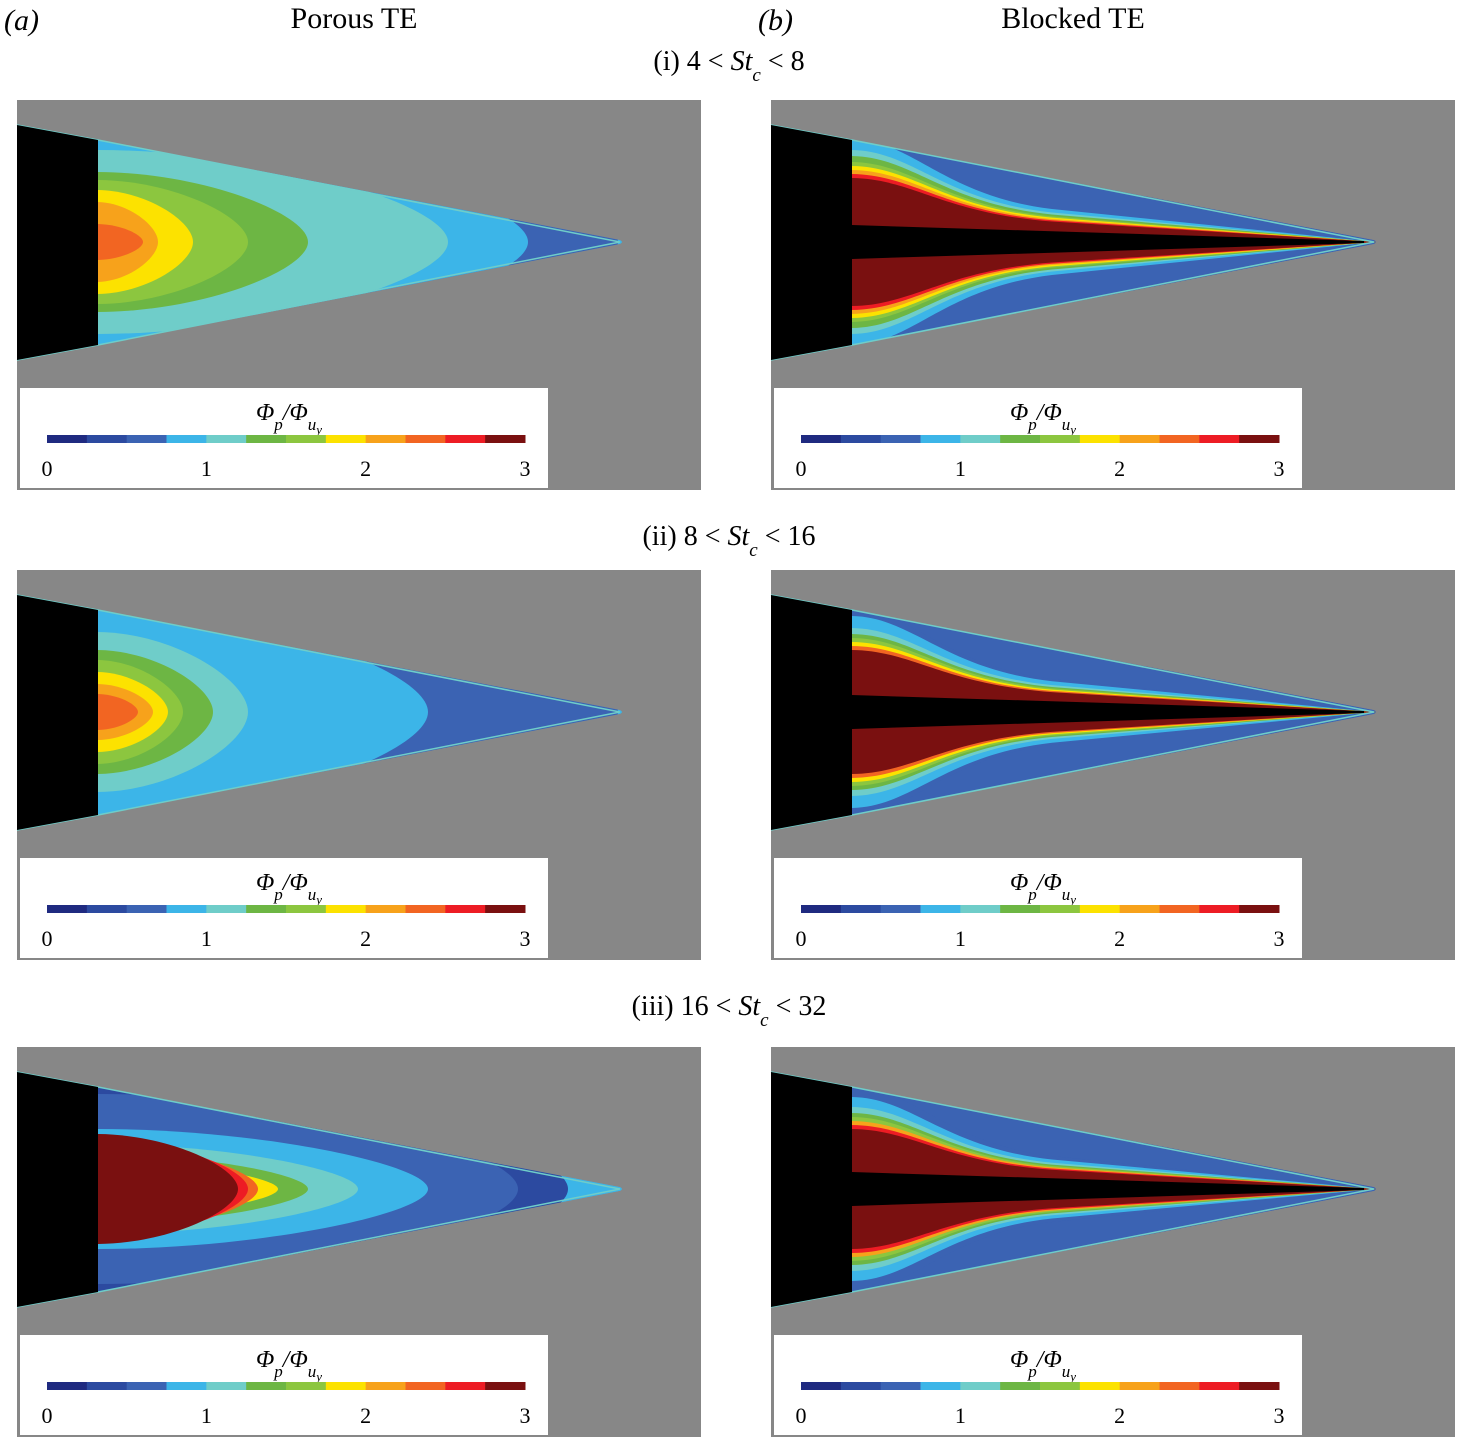 The image size is (1458, 1441). Describe the element at coordinates (1073, 18) in the screenshot. I see `column-title: Blocked TE` at that location.